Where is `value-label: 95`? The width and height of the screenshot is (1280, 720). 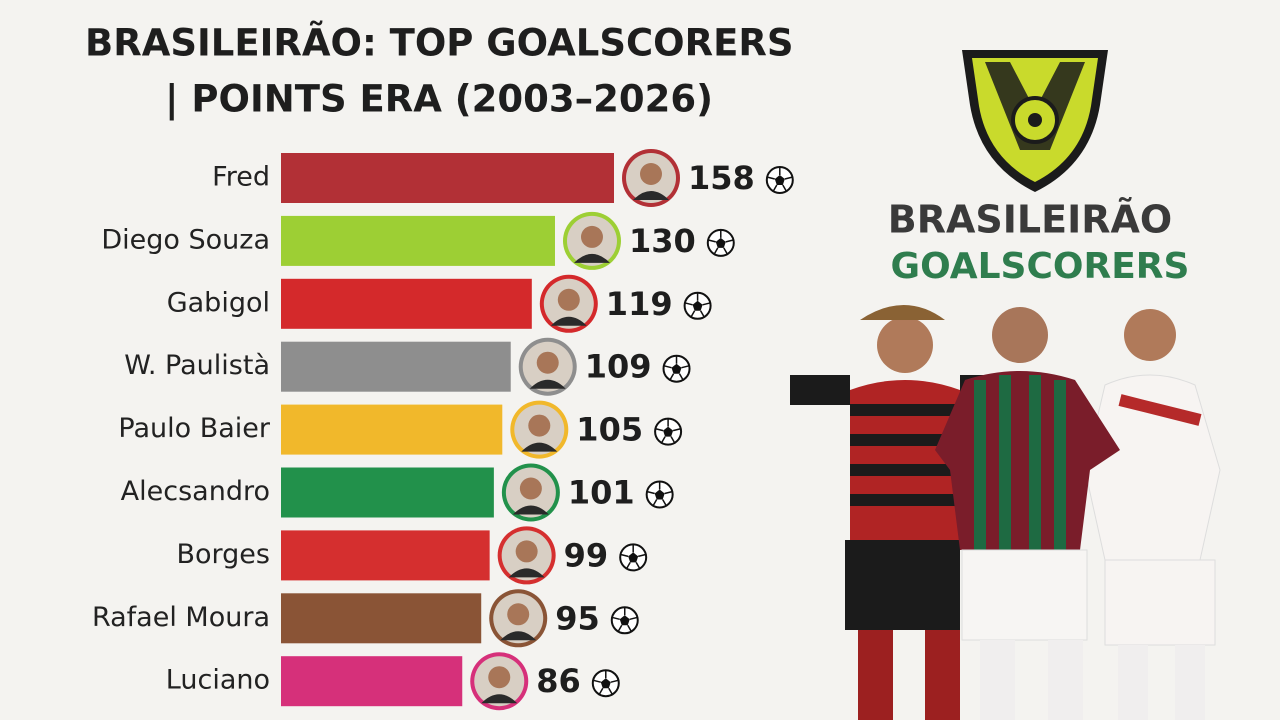 value-label: 95 is located at coordinates (577, 618).